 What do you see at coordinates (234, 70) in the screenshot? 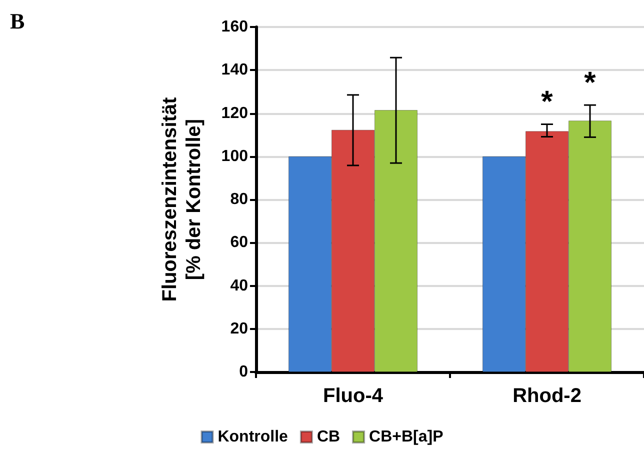
I see `y-tick-label: 140` at bounding box center [234, 70].